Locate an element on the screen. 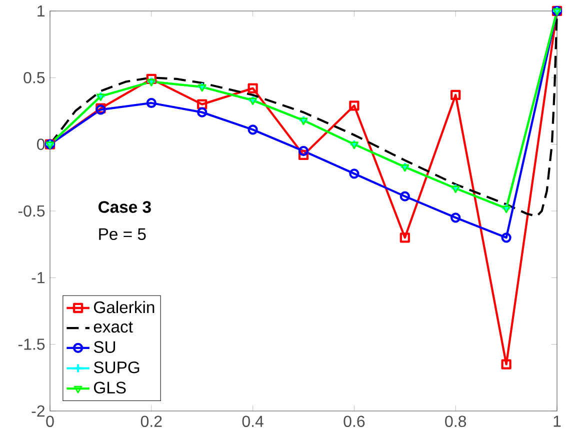 This screenshot has width=566, height=448. legend-label: Galerkin is located at coordinates (124, 307).